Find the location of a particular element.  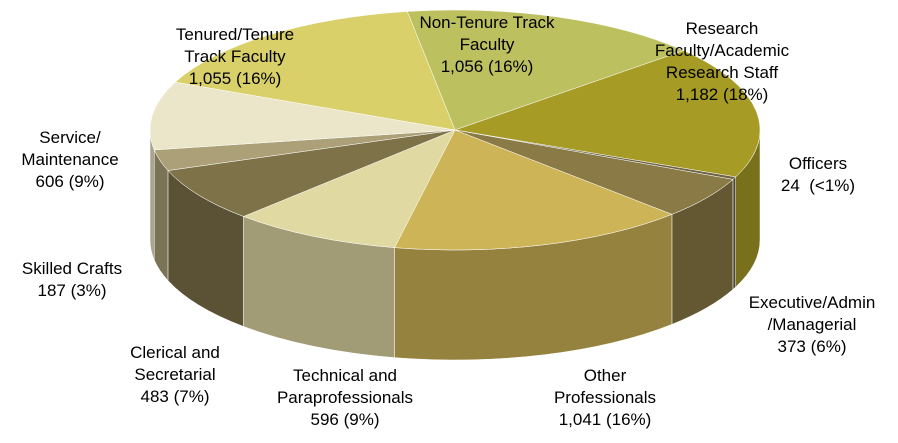

data-label: Clerical and Secretarial 483 (7%) is located at coordinates (175, 375).